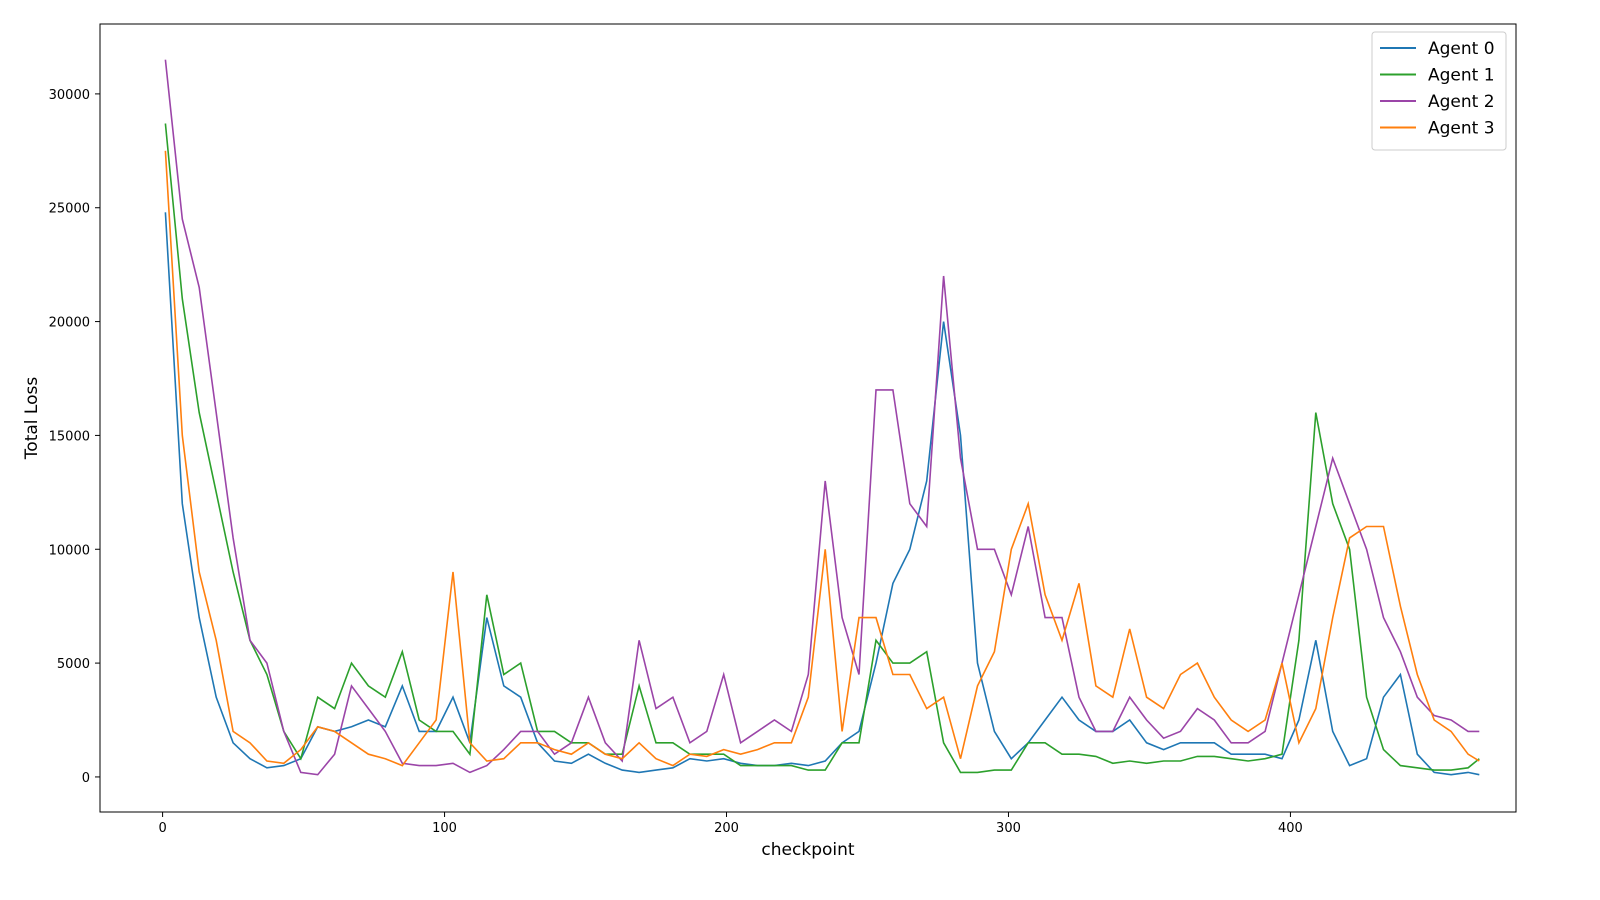  What do you see at coordinates (73, 664) in the screenshot?
I see `y-tick-label: 5000` at bounding box center [73, 664].